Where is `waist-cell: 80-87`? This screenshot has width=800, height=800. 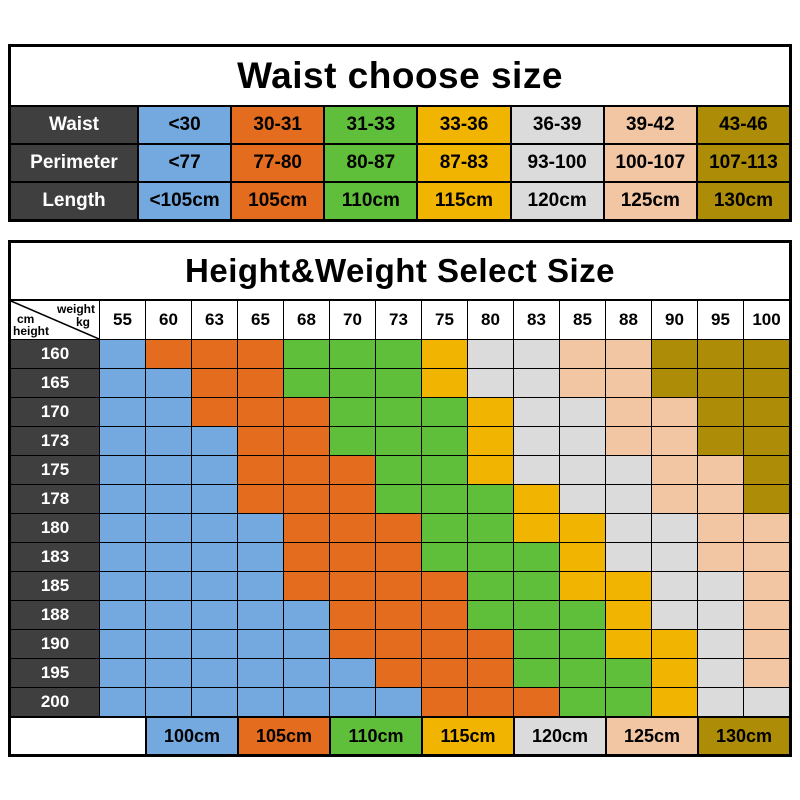 waist-cell: 80-87 is located at coordinates (371, 163).